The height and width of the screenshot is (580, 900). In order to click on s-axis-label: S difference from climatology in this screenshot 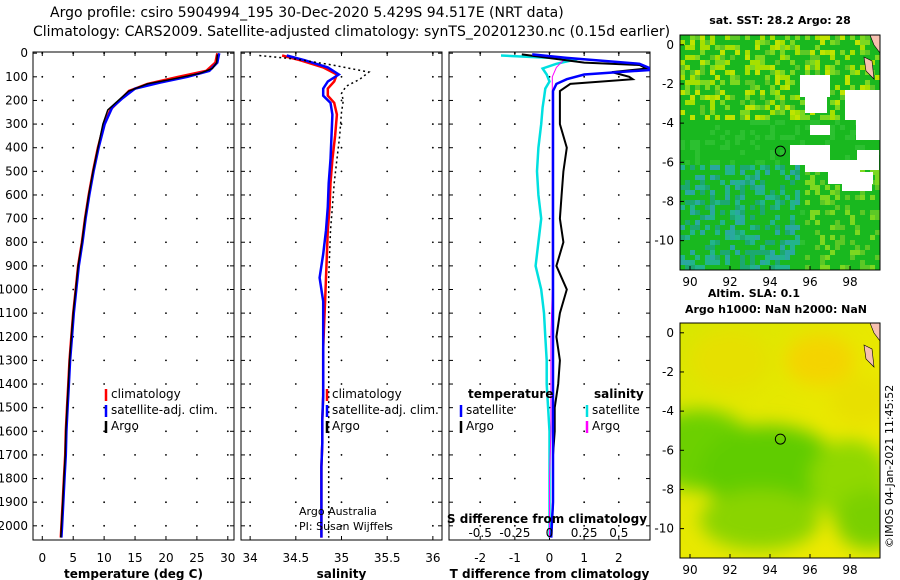, I will do `click(547, 519)`.